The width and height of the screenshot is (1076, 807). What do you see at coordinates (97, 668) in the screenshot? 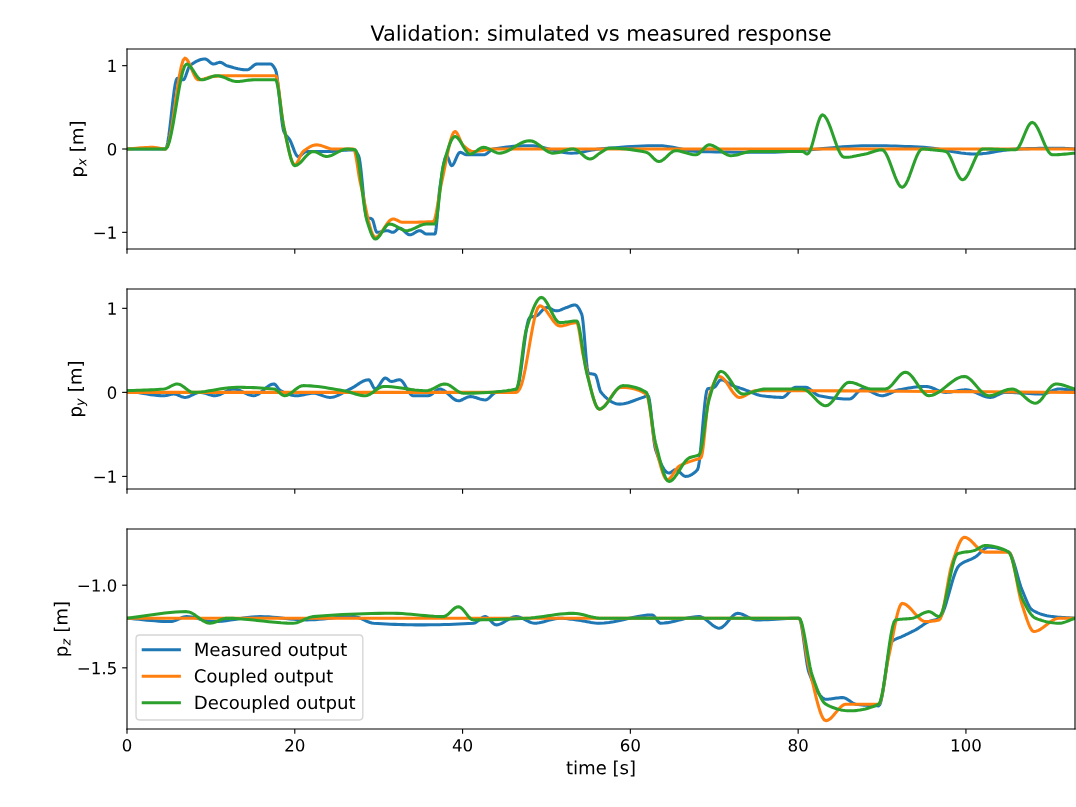
I see `y-tick-label: −1.5` at bounding box center [97, 668].